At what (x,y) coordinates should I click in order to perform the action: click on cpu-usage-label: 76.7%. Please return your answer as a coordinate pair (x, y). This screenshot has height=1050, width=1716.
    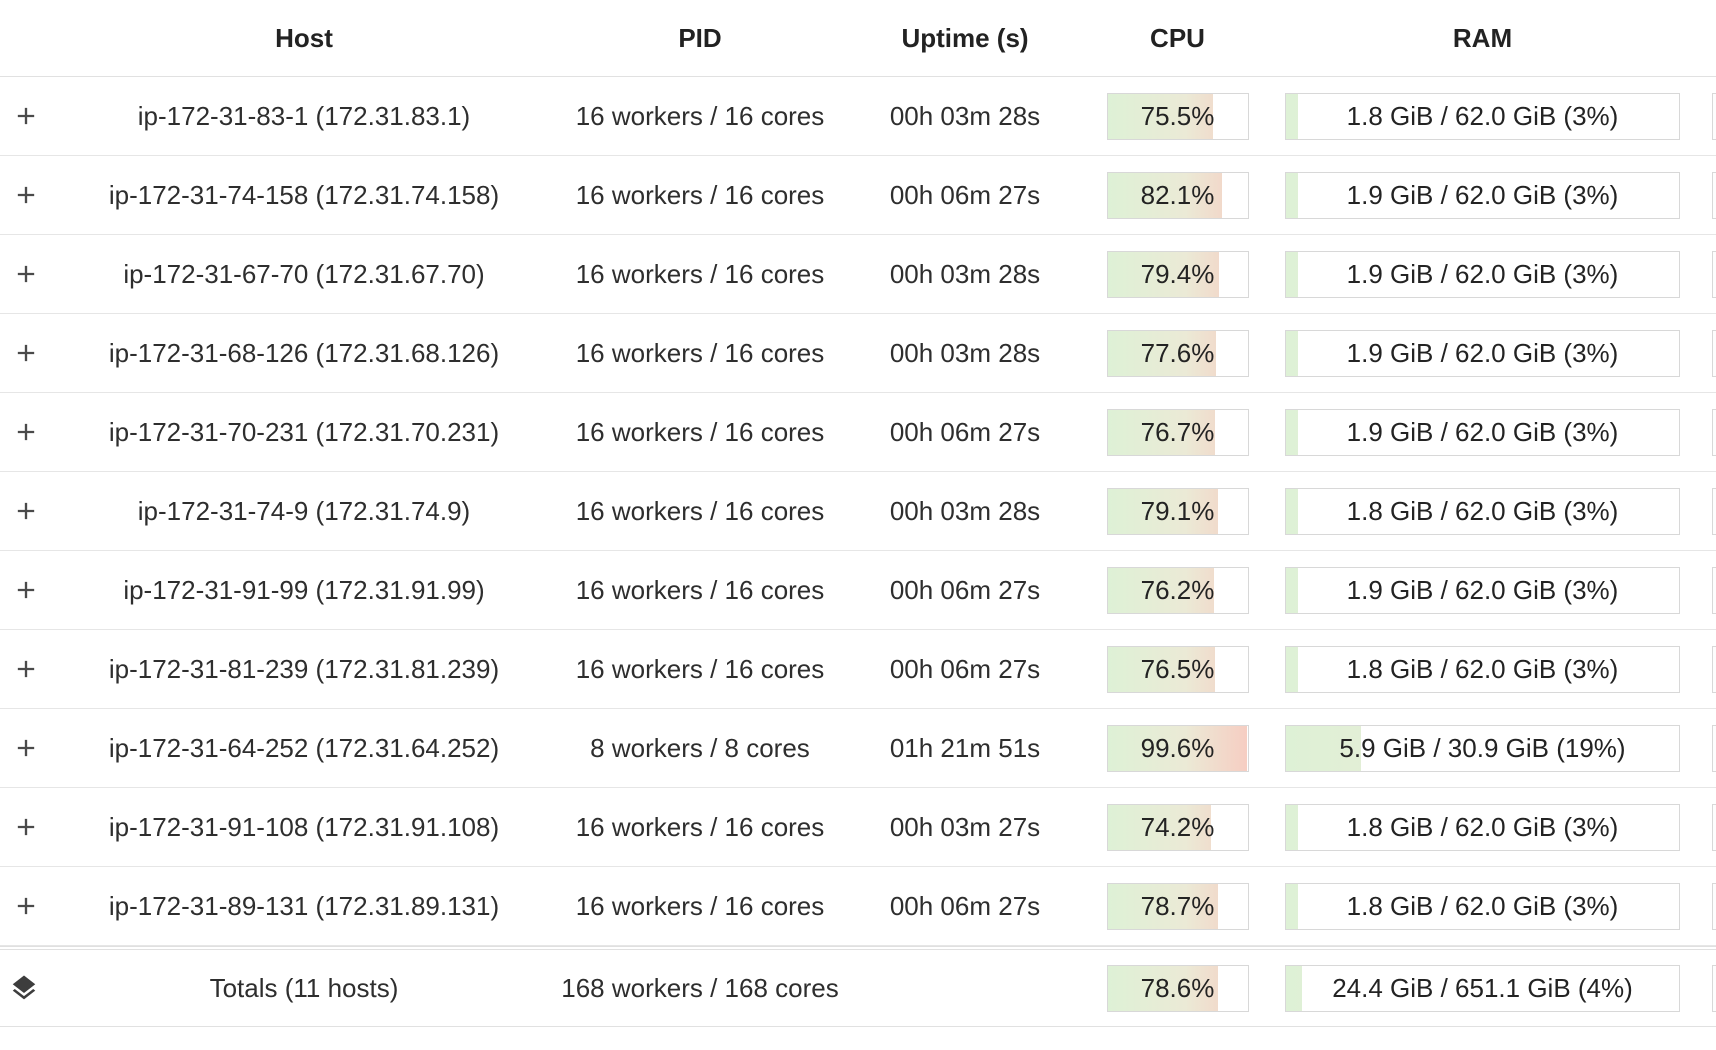
    Looking at the image, I should click on (1177, 431).